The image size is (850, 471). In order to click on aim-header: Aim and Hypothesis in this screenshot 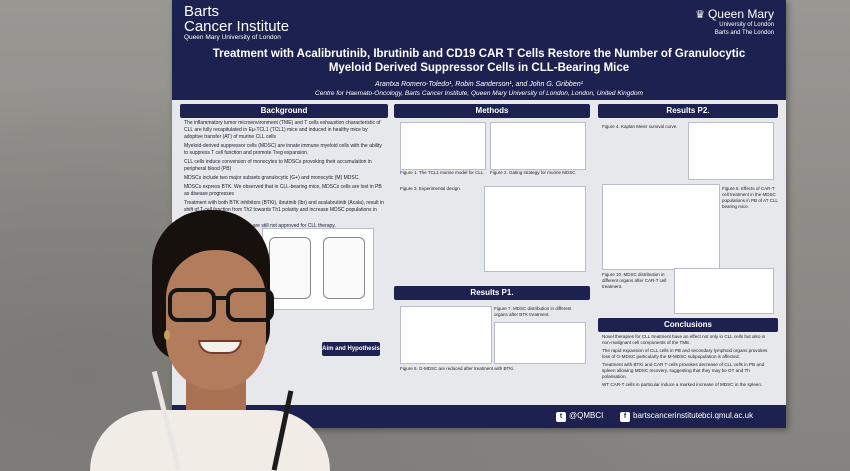, I will do `click(351, 349)`.